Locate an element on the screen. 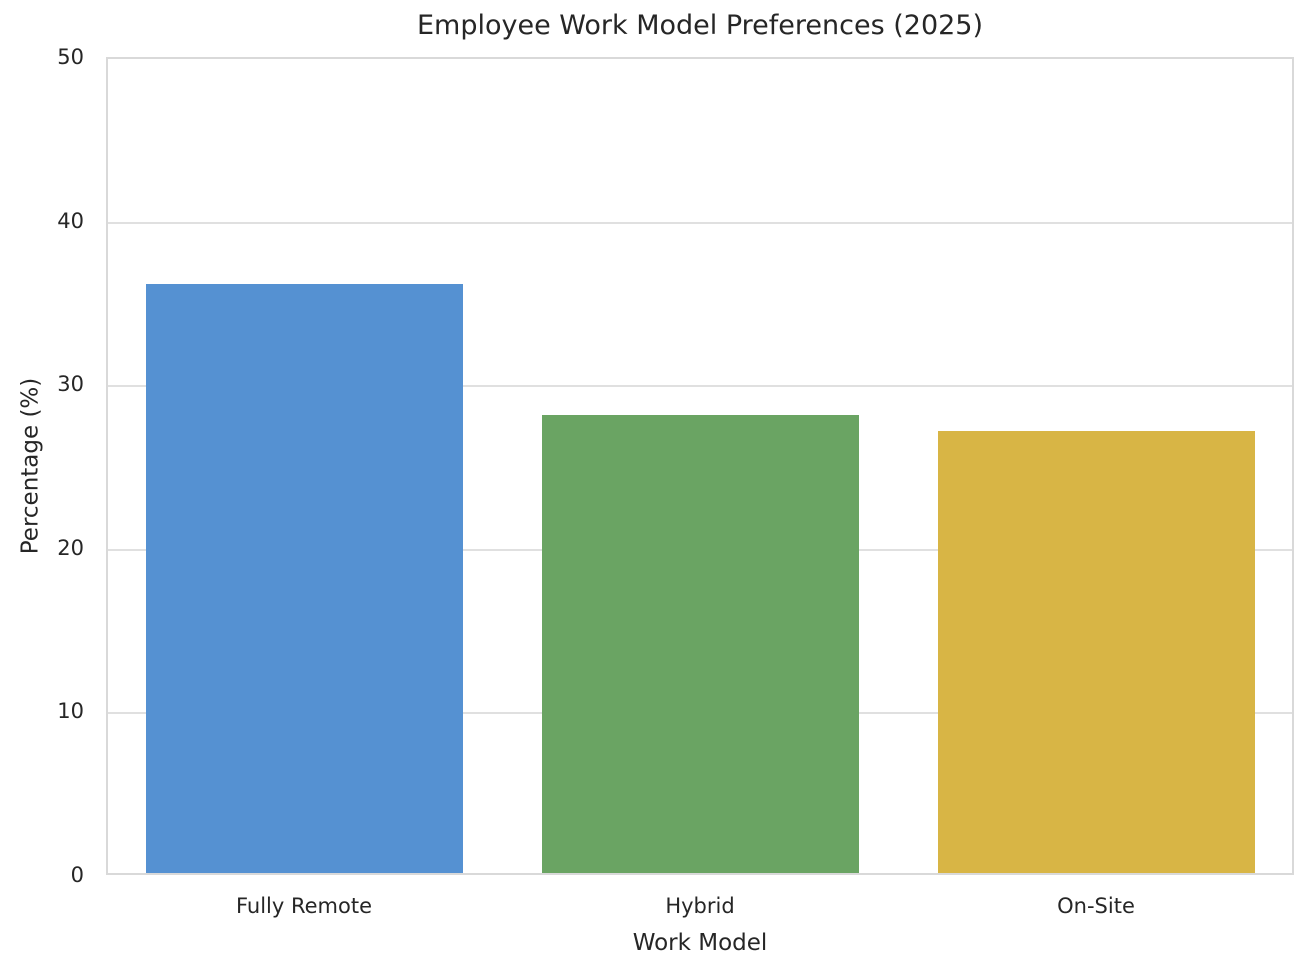 The height and width of the screenshot is (974, 1310). x-tick-label-hybrid: Hybrid is located at coordinates (700, 906).